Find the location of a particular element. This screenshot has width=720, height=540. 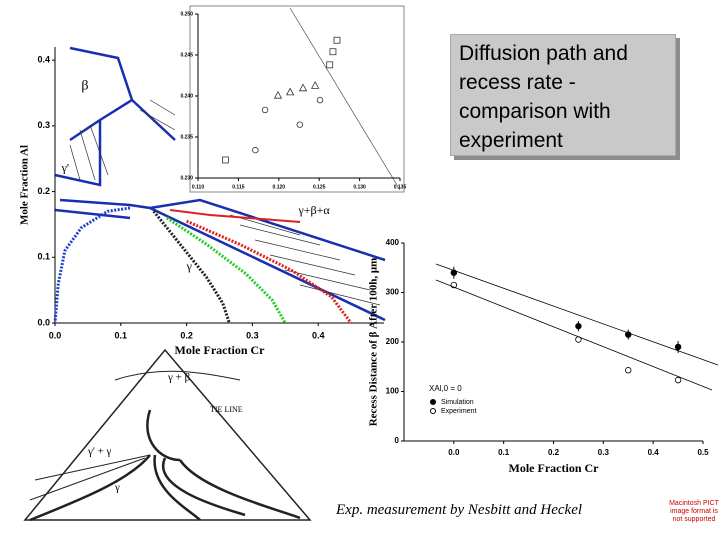

x-tick-label: 0.135 is located at coordinates (400, 187).